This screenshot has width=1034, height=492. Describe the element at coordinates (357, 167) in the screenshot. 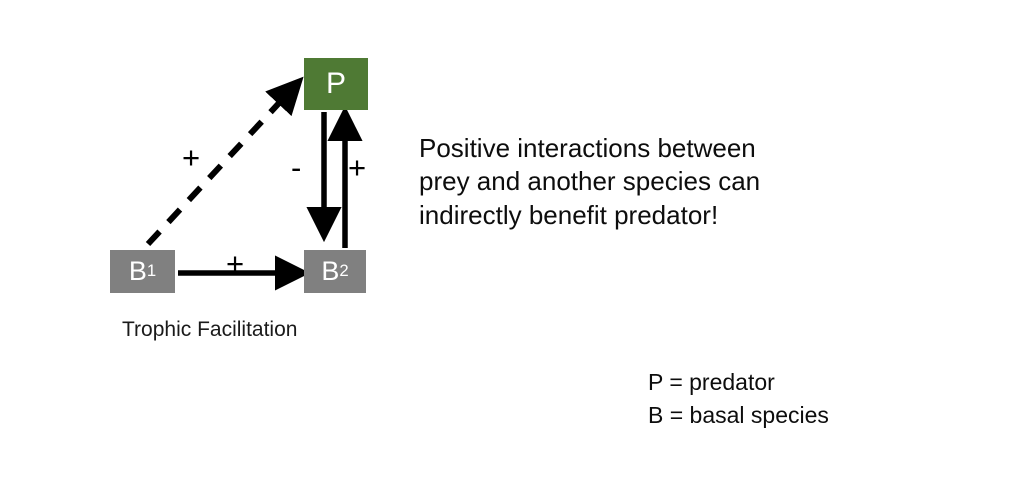

I see `sign-energy-flow-positive: +` at that location.